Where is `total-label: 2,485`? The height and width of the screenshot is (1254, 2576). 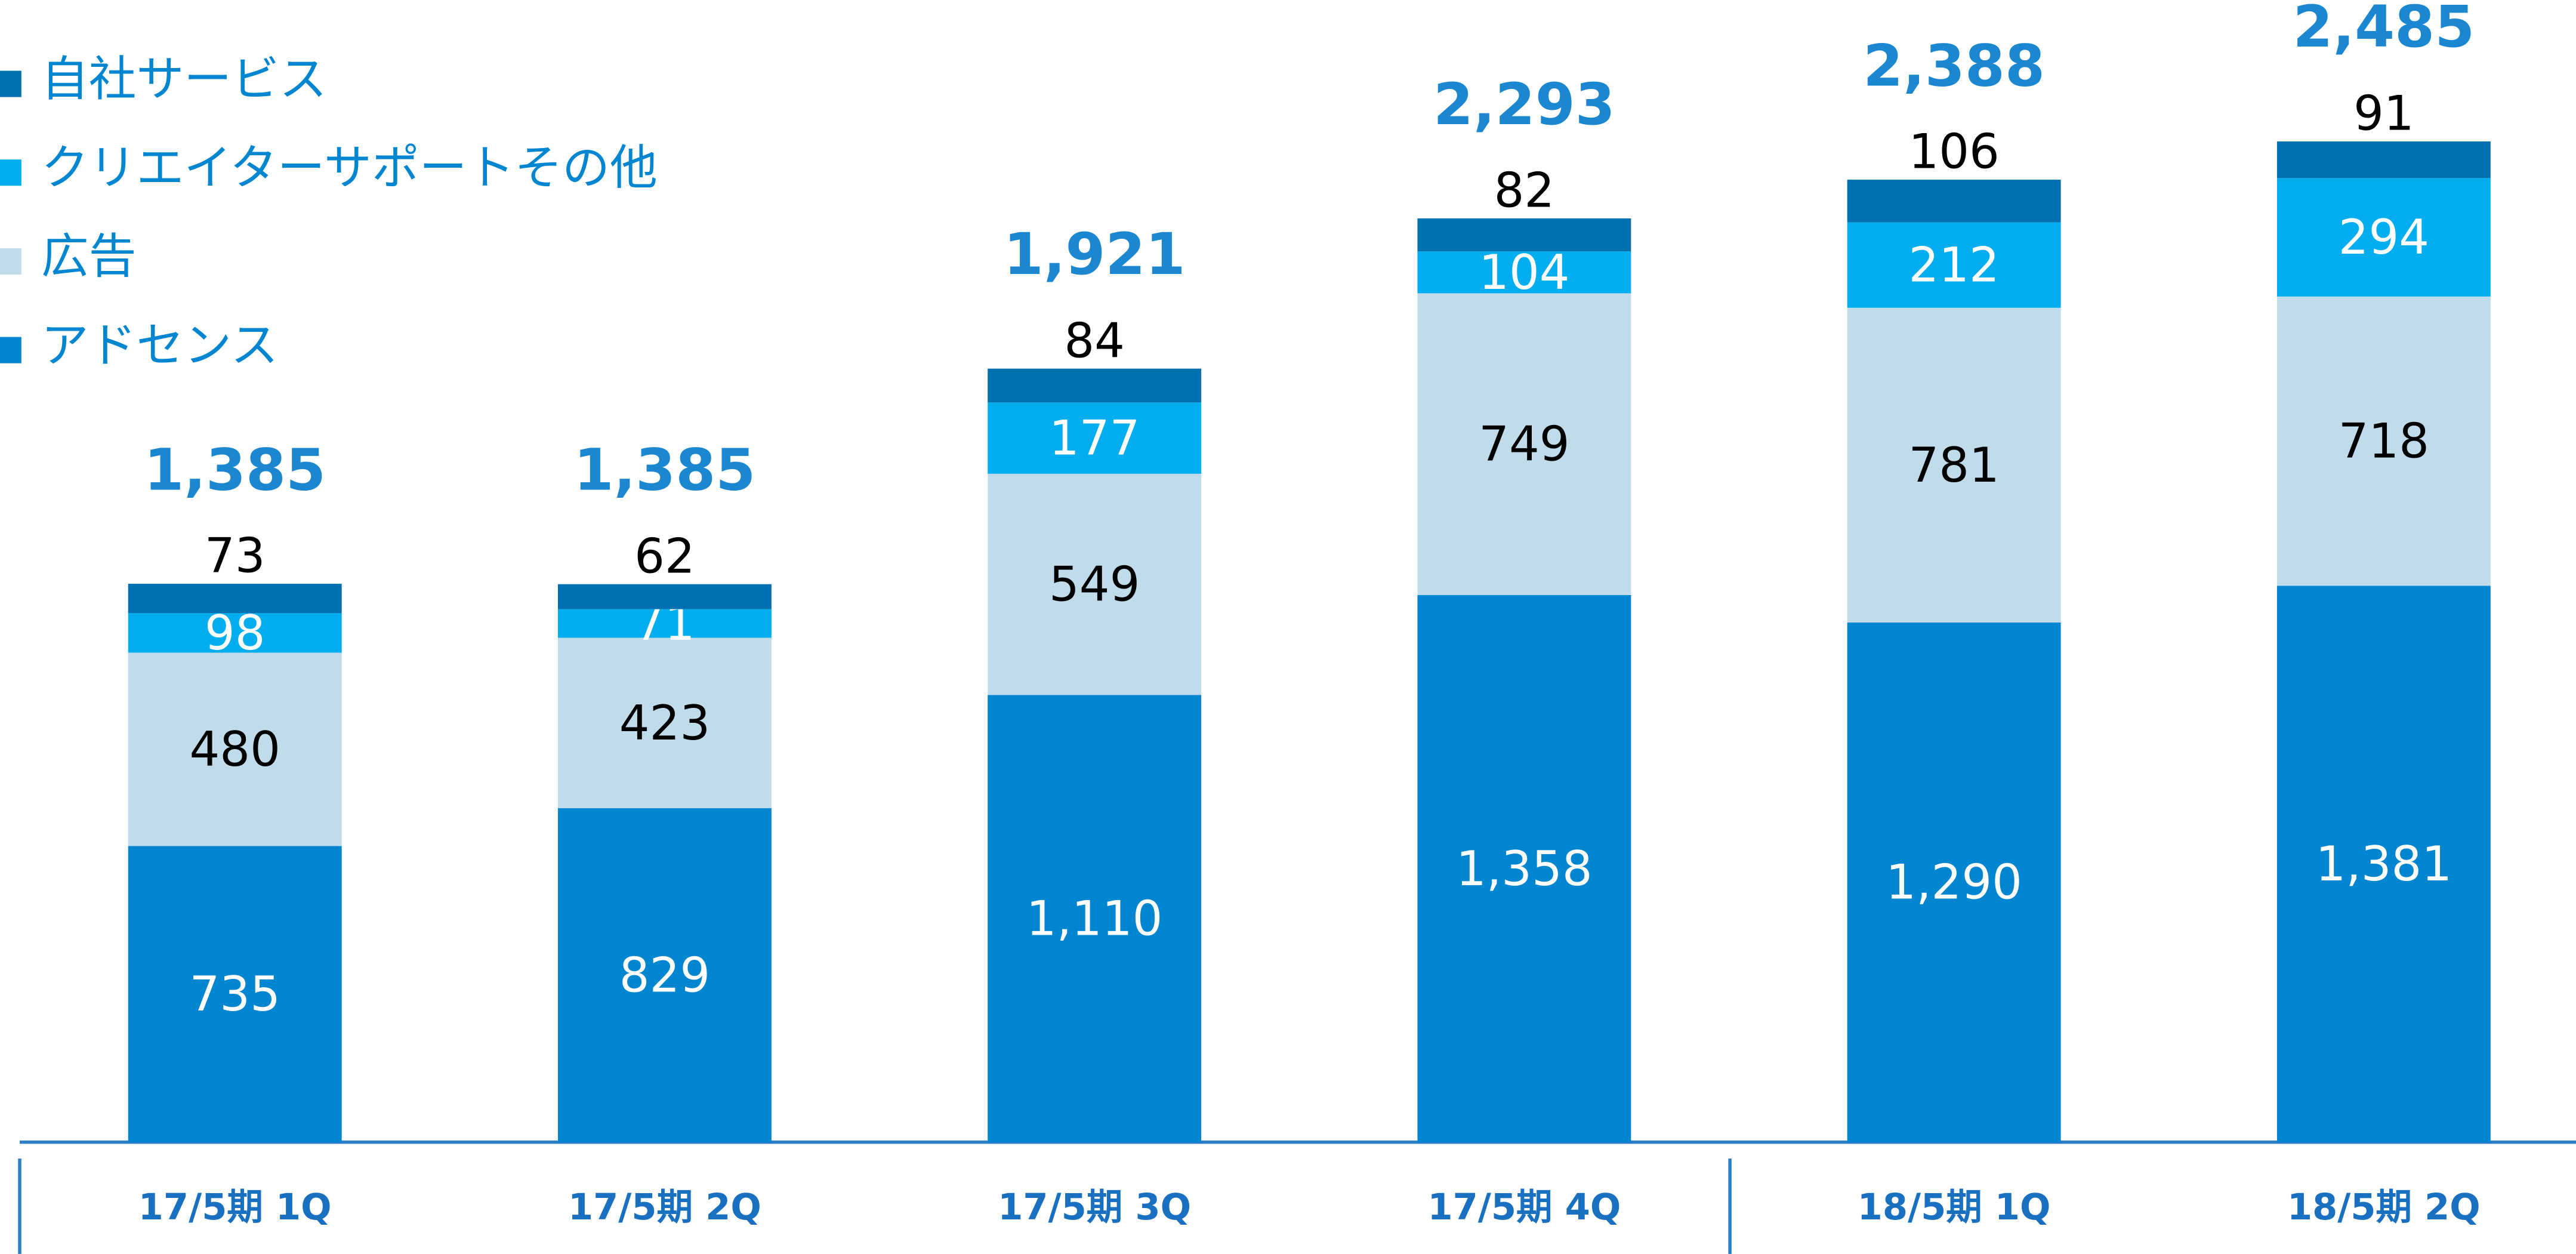 total-label: 2,485 is located at coordinates (2384, 30).